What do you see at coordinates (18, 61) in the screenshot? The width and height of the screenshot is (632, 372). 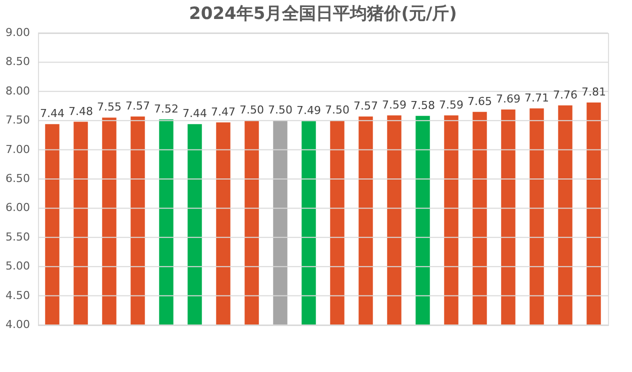 I see `y-tick-label: 8.50` at bounding box center [18, 61].